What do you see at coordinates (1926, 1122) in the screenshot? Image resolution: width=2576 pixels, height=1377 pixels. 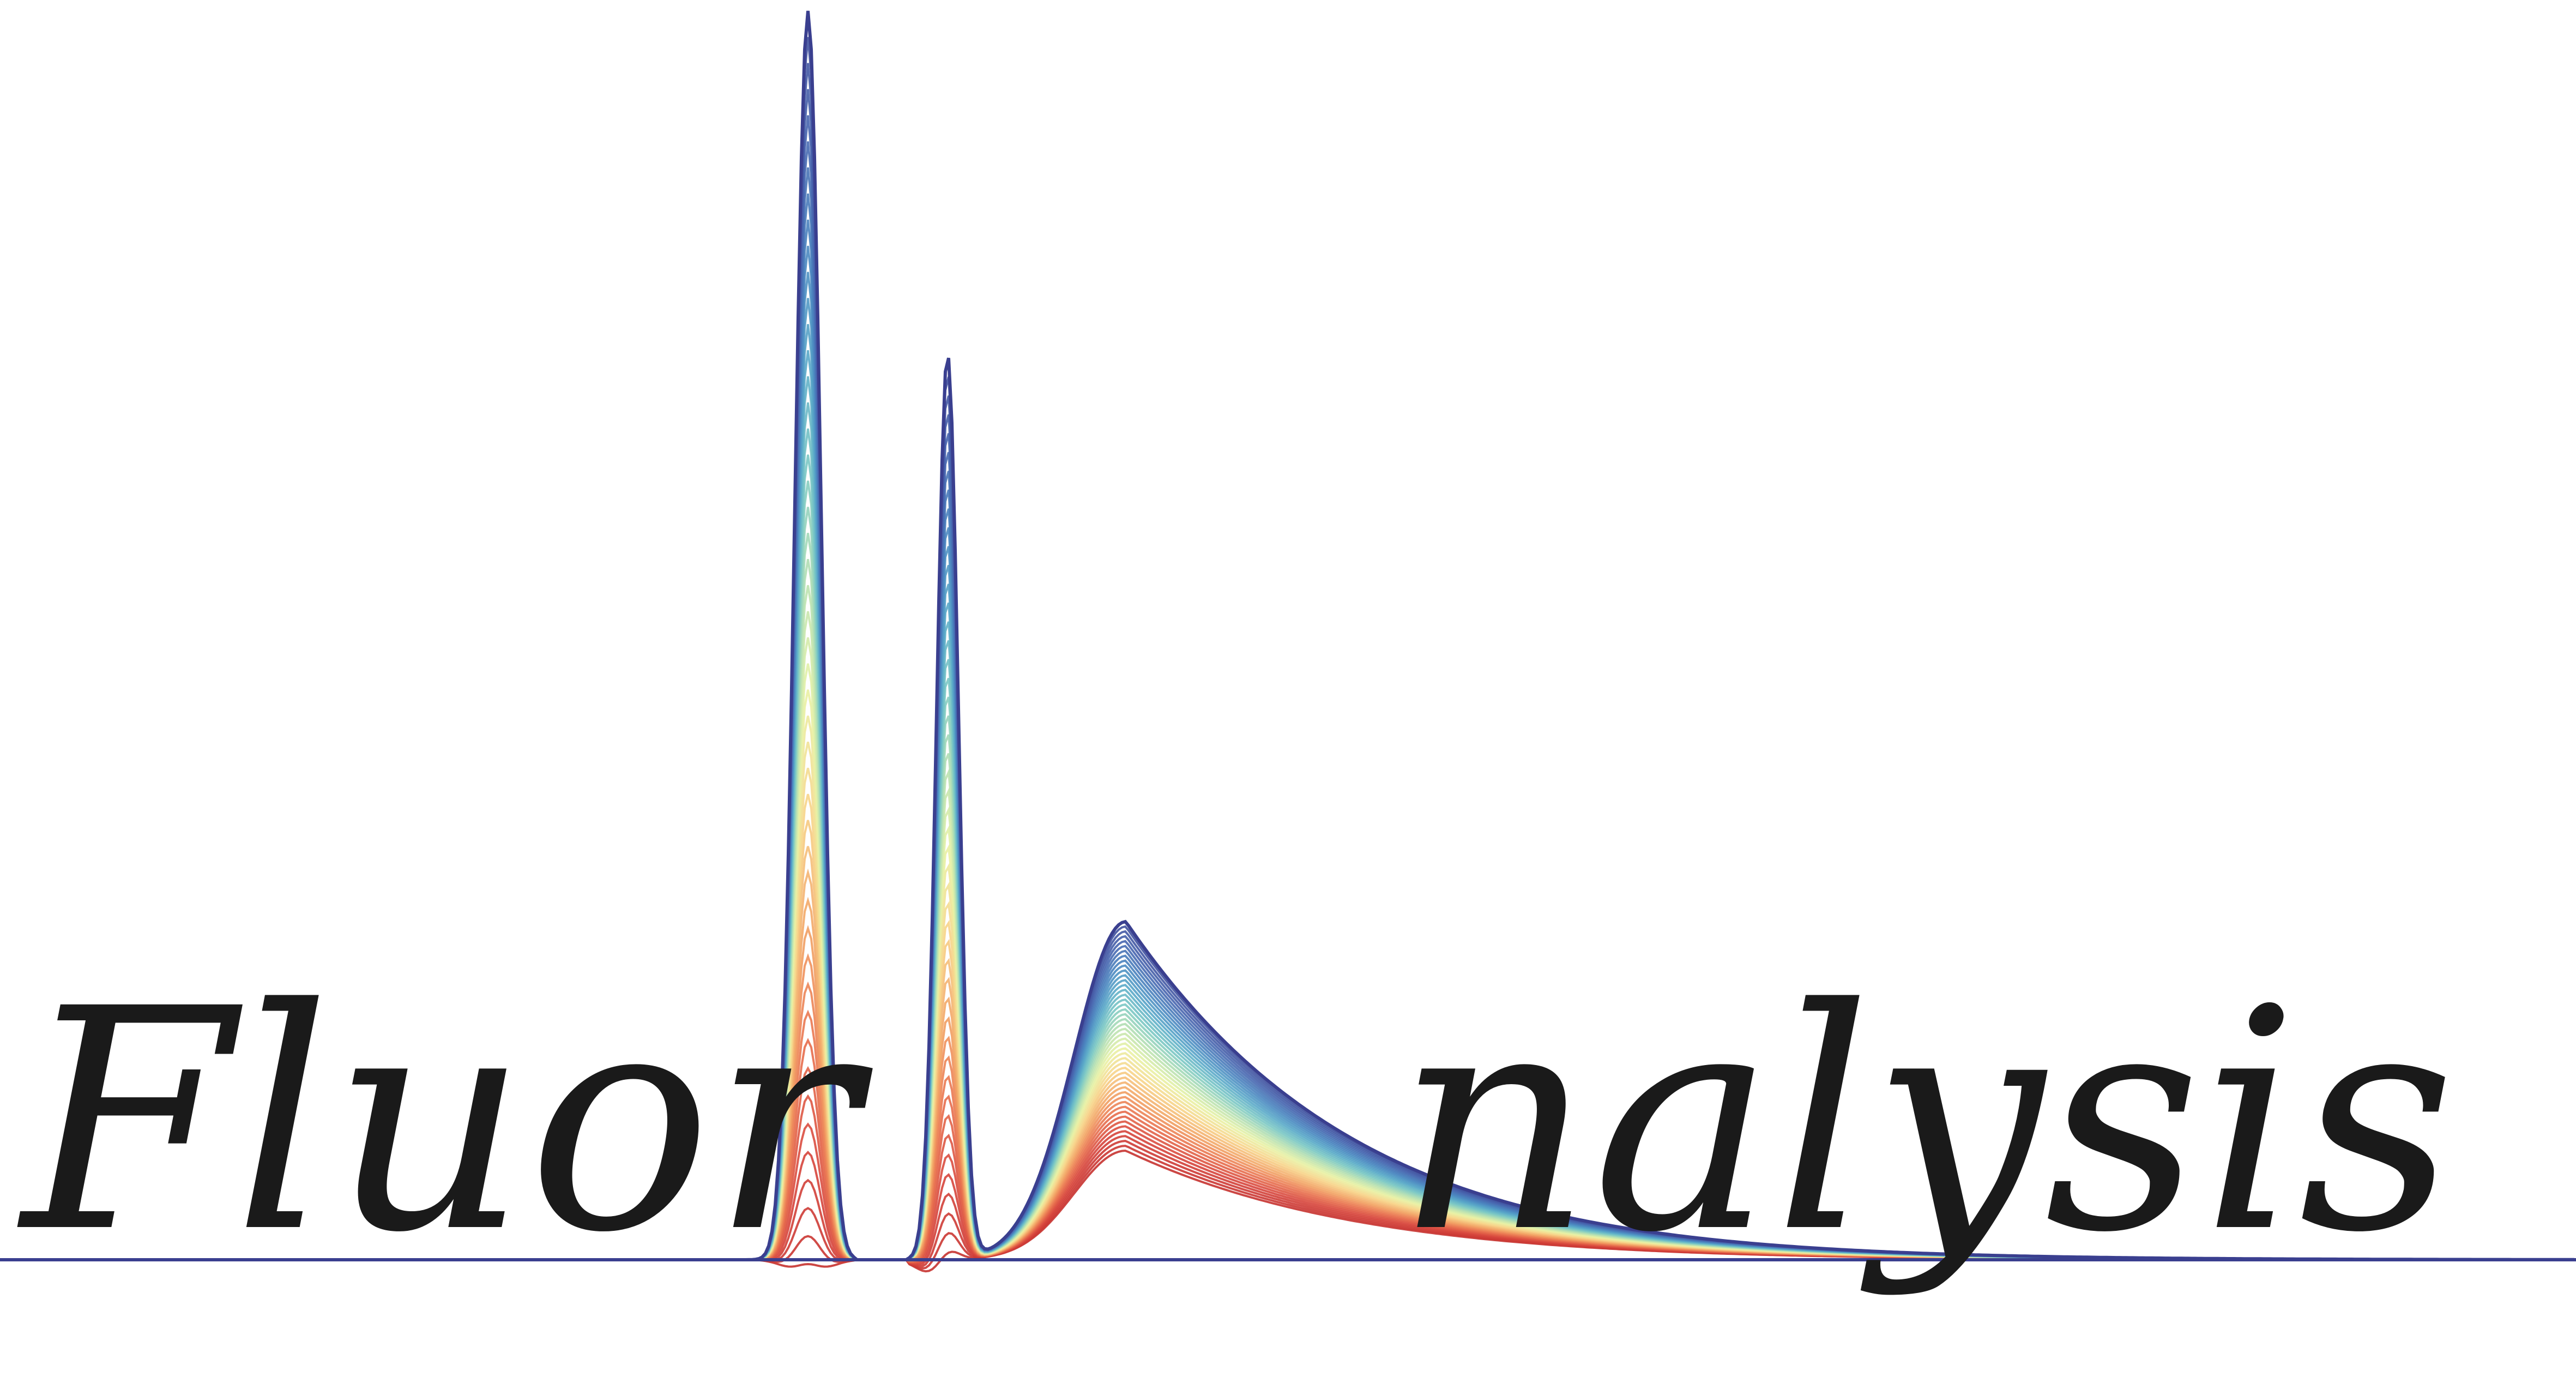 I see `wordmark-right: nalysis` at bounding box center [1926, 1122].